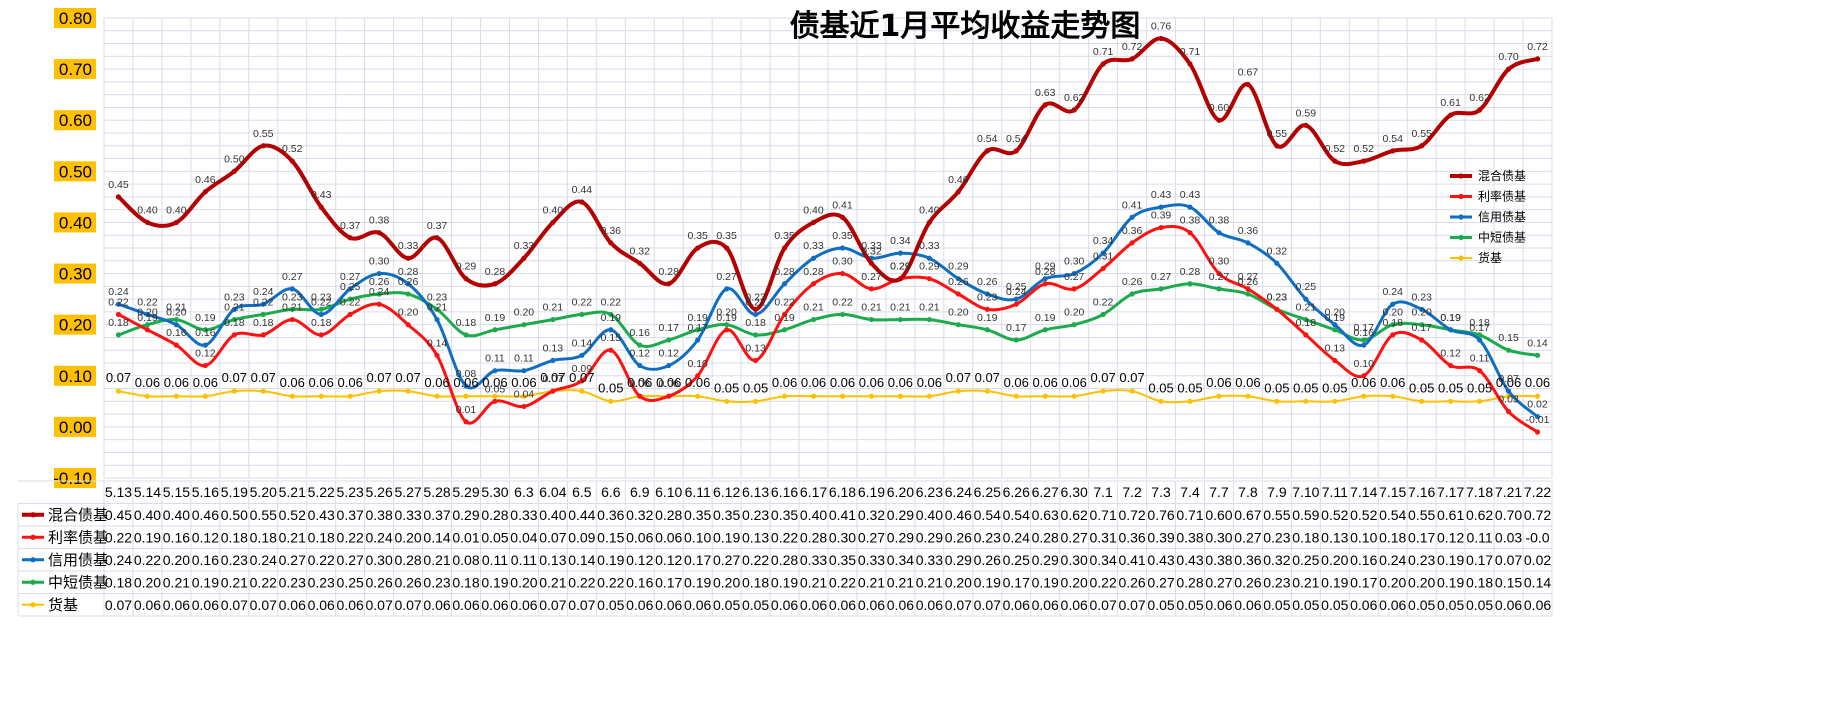  What do you see at coordinates (176, 492) in the screenshot?
I see `x-category-label: 5.15` at bounding box center [176, 492].